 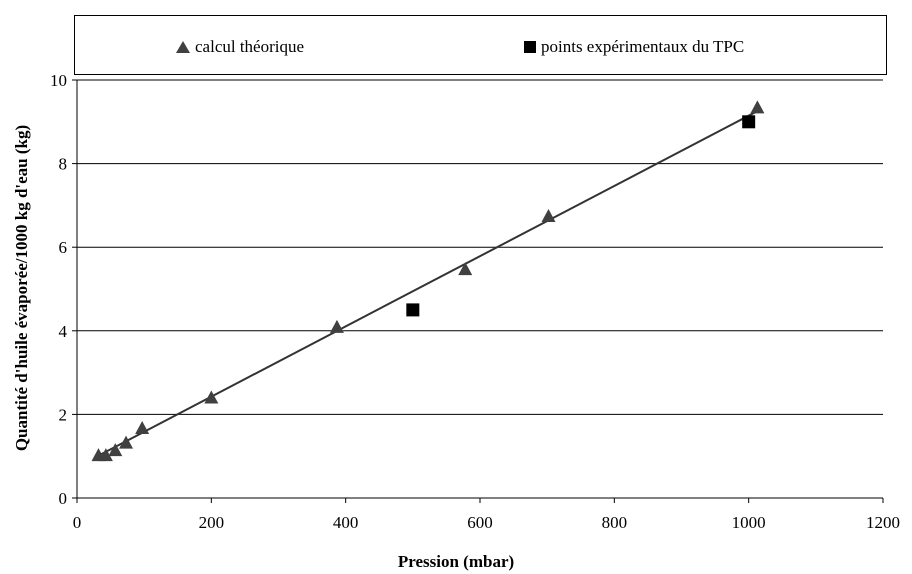 I want to click on legend-item-series-1: calcul théorique, so click(x=239, y=46).